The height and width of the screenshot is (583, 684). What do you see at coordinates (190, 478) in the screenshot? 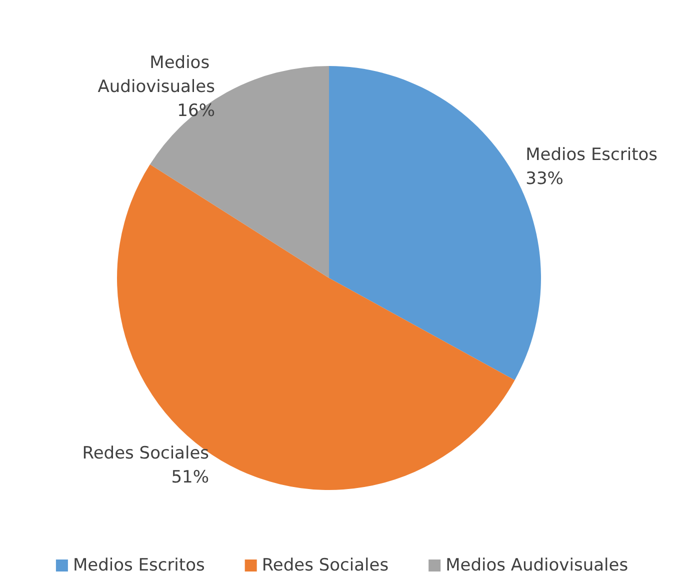
I see `data-label: 51%` at bounding box center [190, 478].